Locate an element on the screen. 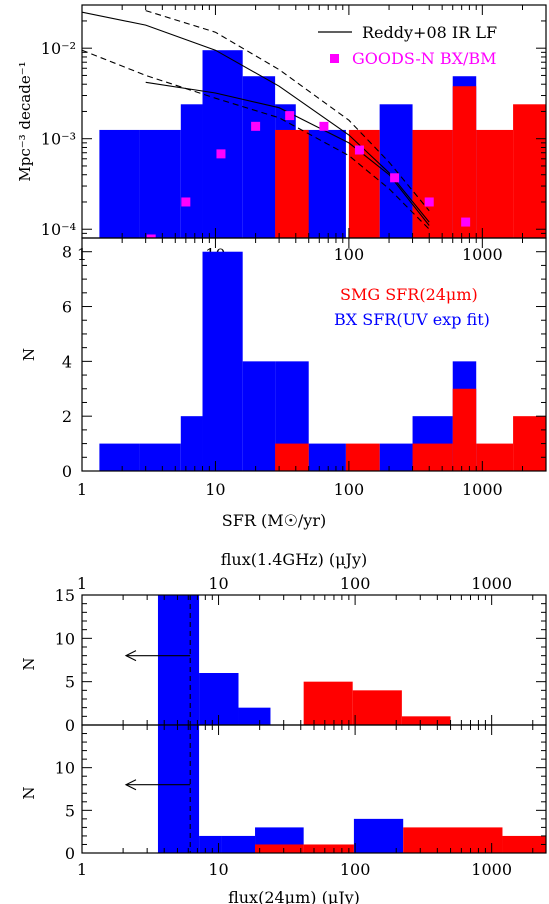 The image size is (549, 904). x-axis-label: flux(1.4GHz) (μJy) is located at coordinates (294, 559).